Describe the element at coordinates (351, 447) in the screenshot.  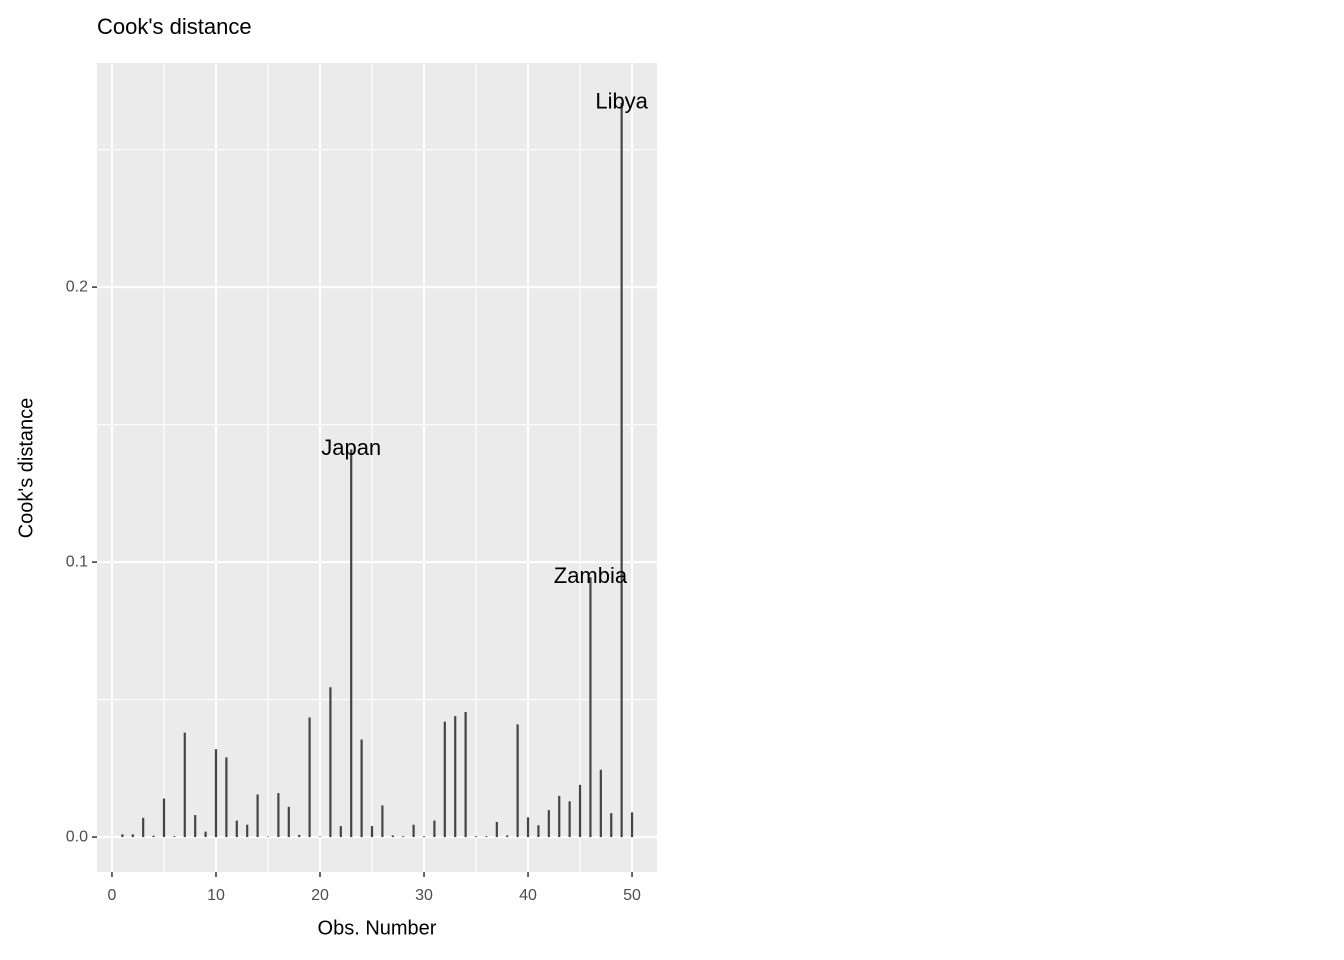
I see `annotation: Japan` at that location.